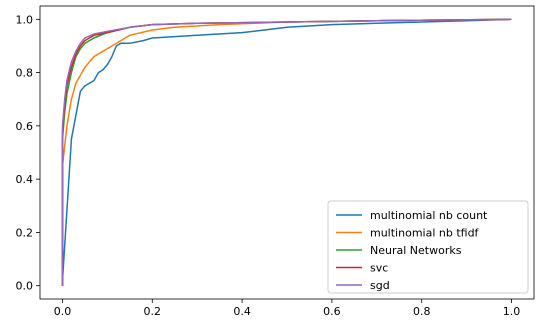 The image size is (536, 324). What do you see at coordinates (153, 311) in the screenshot?
I see `x-tick-label: 0.2` at bounding box center [153, 311].